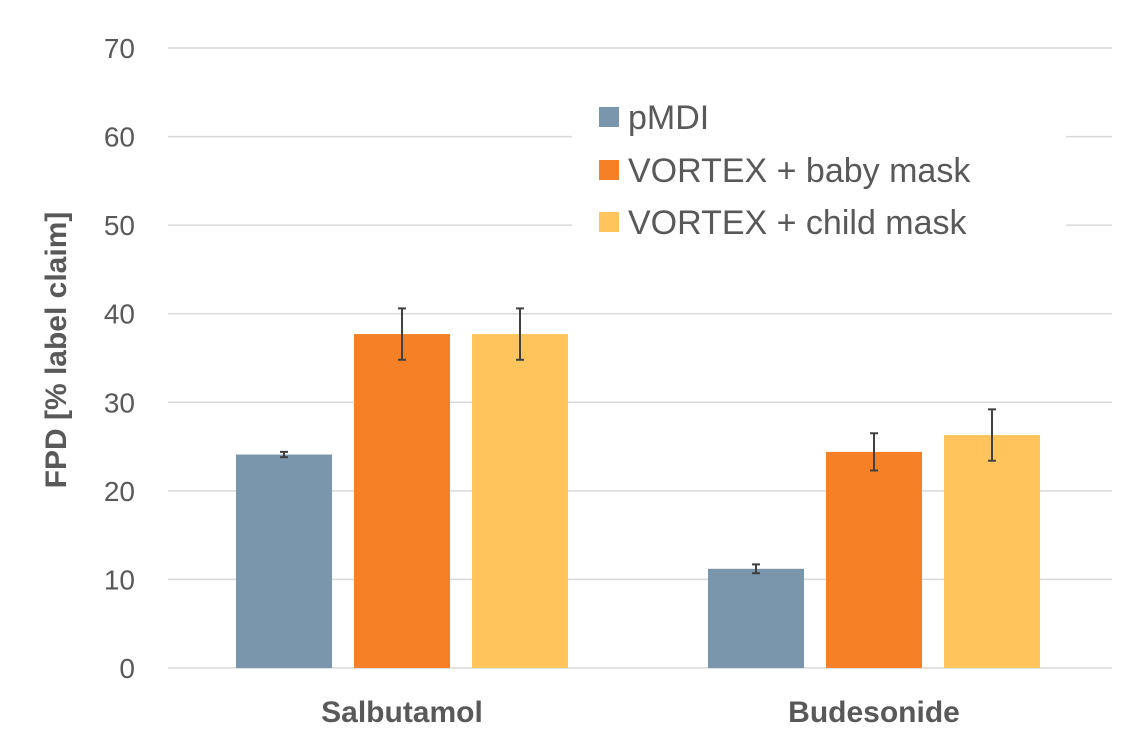 This screenshot has width=1140, height=737. Describe the element at coordinates (640, 712) in the screenshot. I see `x-axis-categories: Salbutamol Budesonide` at that location.